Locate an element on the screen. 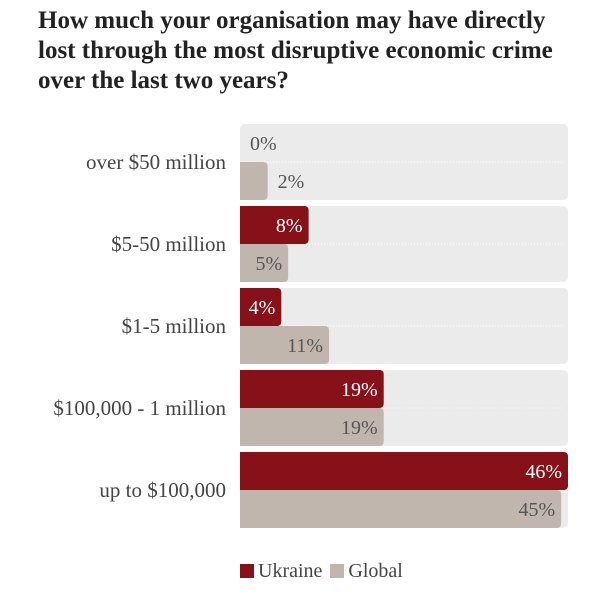  category-label: over $50 million is located at coordinates (156, 162).